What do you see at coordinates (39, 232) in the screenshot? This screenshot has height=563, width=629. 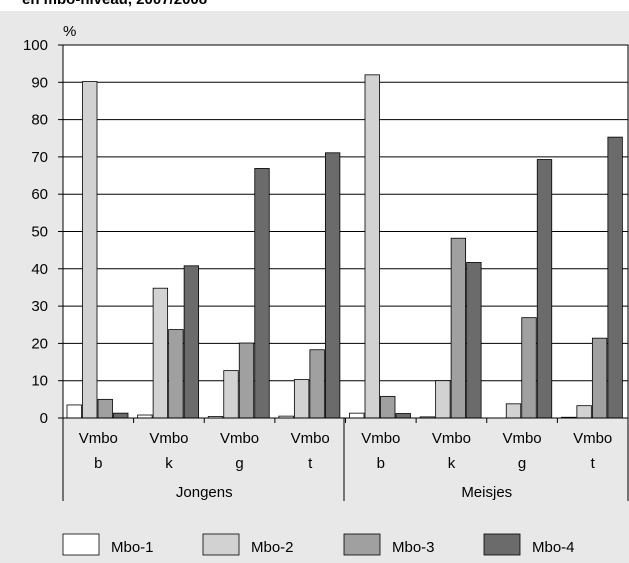 I see `y-tick-label: 50` at bounding box center [39, 232].